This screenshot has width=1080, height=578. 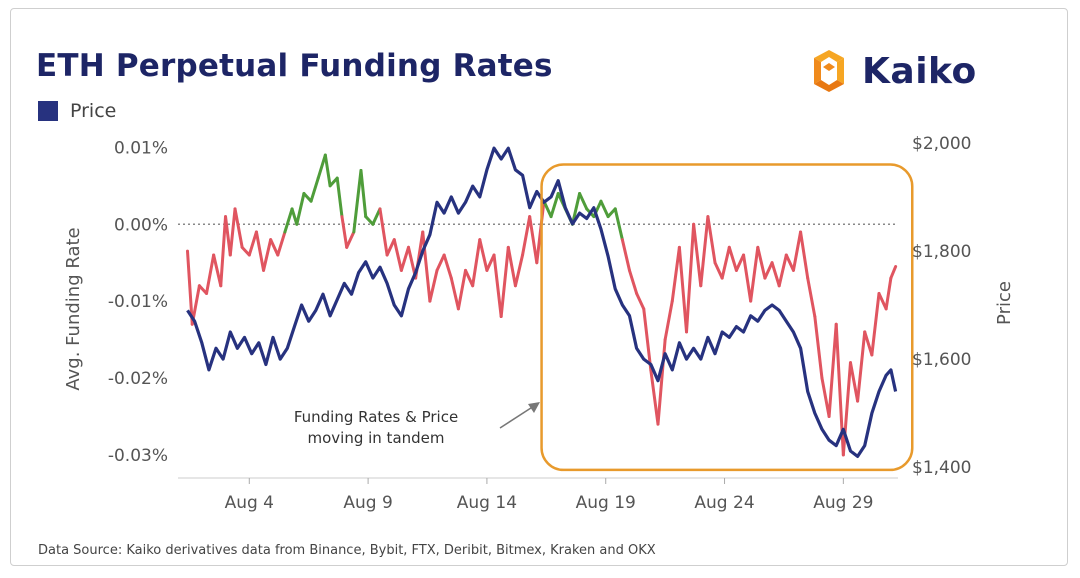 What do you see at coordinates (843, 503) in the screenshot?
I see `x-tick-label: Aug 29` at bounding box center [843, 503].